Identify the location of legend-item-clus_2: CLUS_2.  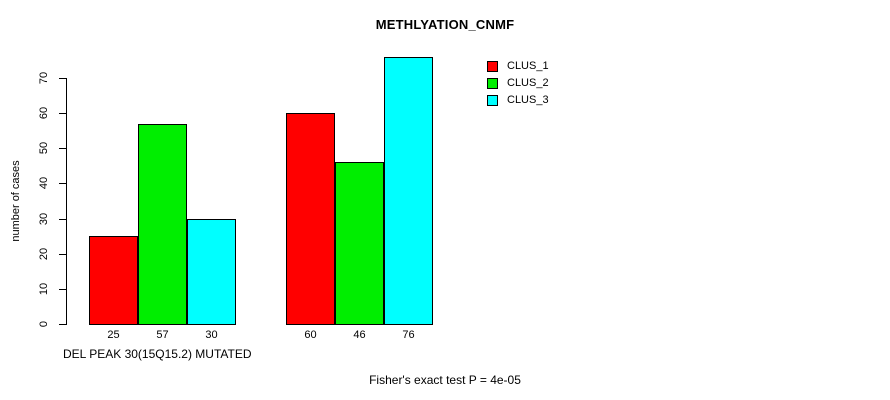
(518, 83).